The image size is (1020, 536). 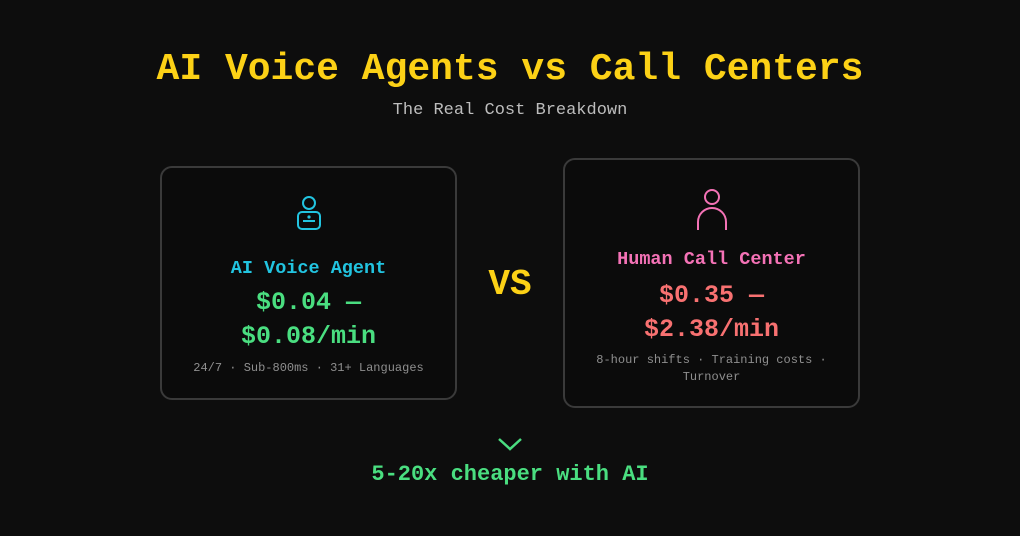 What do you see at coordinates (510, 110) in the screenshot?
I see `page-subtitle: The Real Cost Breakdown` at bounding box center [510, 110].